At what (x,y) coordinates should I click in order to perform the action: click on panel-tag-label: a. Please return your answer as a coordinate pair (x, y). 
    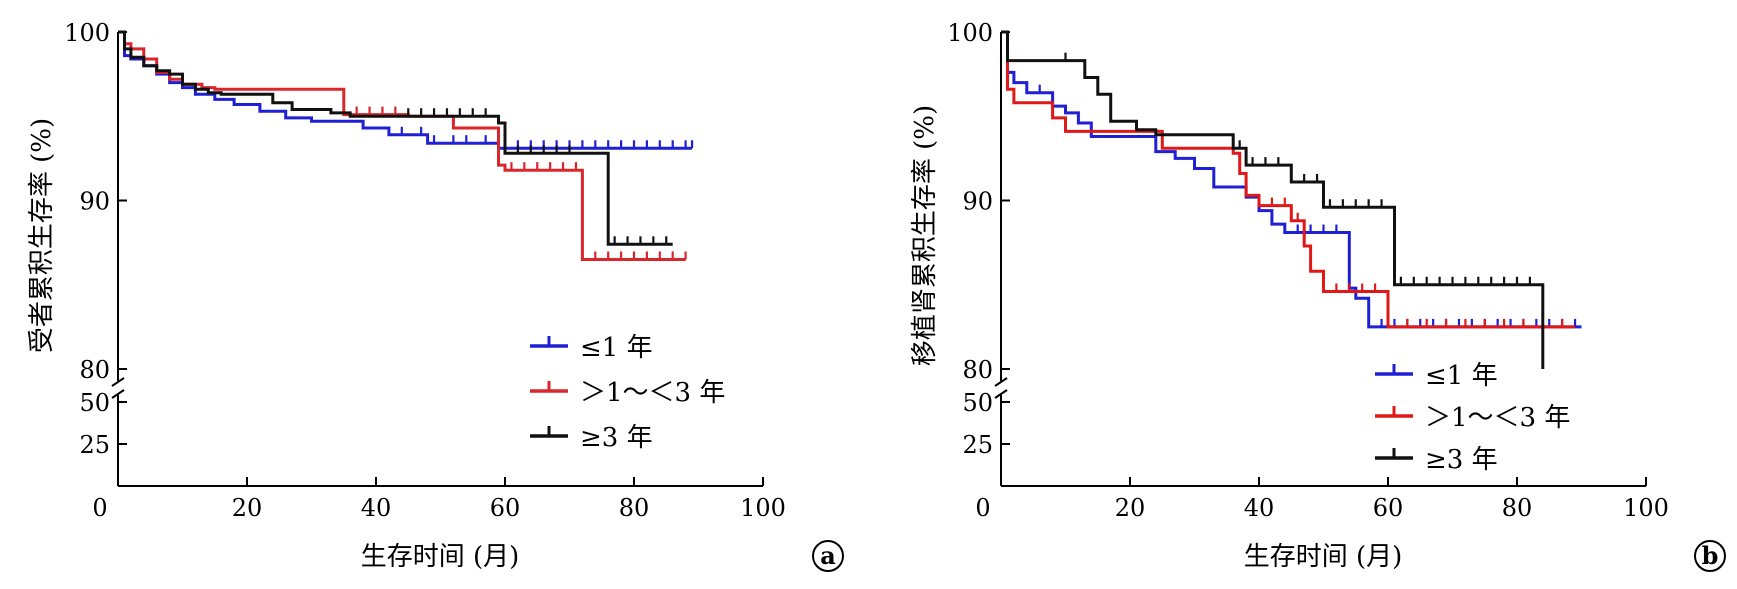
    Looking at the image, I should click on (828, 555).